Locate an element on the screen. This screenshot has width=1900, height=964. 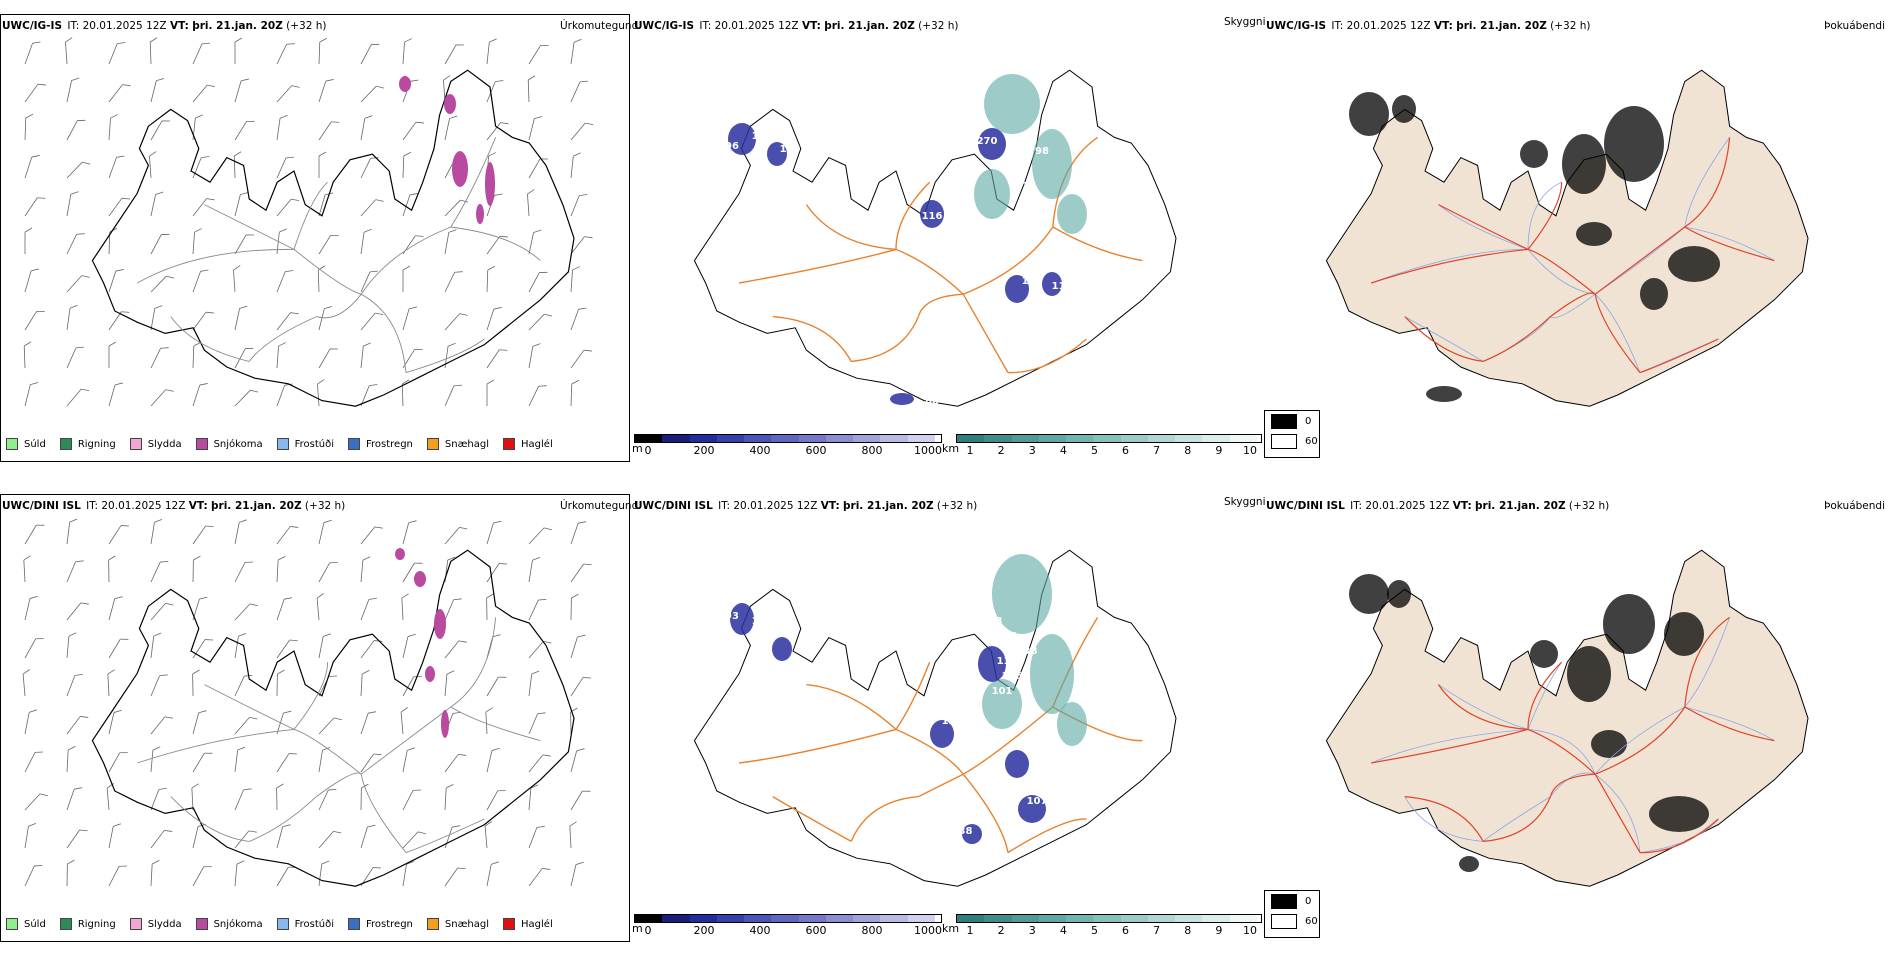
visibility-area is located at coordinates (1072, 214).